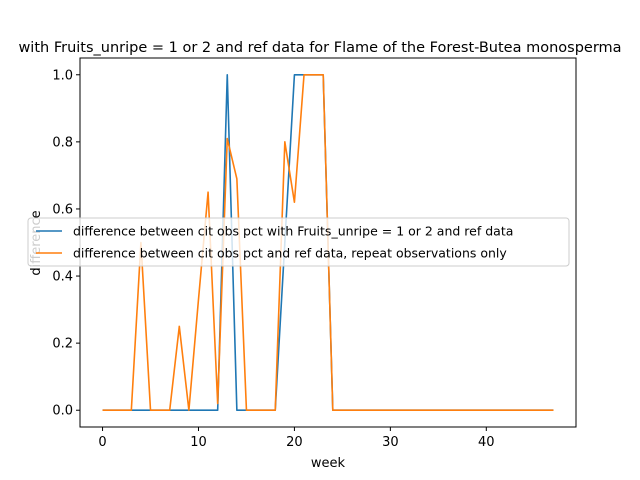 The image size is (640, 480). What do you see at coordinates (62, 142) in the screenshot?
I see `y-tick-label: 0.8` at bounding box center [62, 142].